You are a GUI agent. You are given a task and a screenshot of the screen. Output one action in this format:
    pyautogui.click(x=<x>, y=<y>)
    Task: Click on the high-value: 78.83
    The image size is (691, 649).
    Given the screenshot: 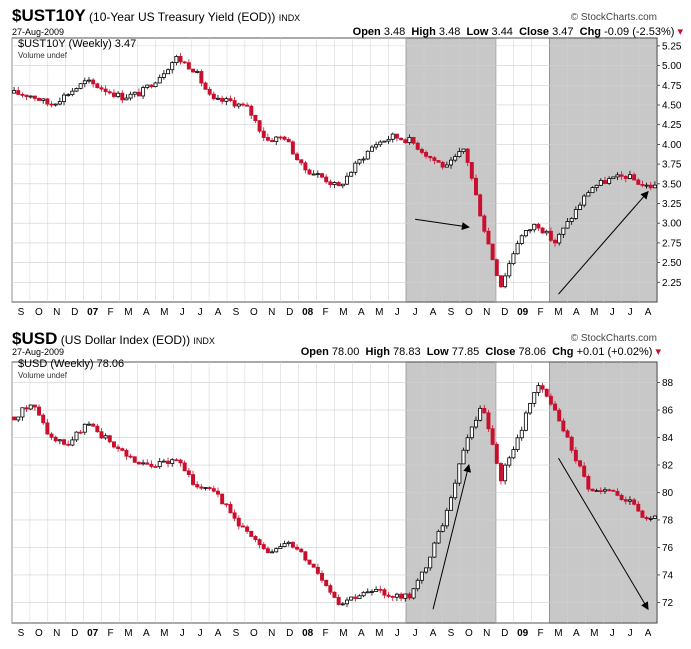 What is the action you would take?
    pyautogui.click(x=407, y=352)
    